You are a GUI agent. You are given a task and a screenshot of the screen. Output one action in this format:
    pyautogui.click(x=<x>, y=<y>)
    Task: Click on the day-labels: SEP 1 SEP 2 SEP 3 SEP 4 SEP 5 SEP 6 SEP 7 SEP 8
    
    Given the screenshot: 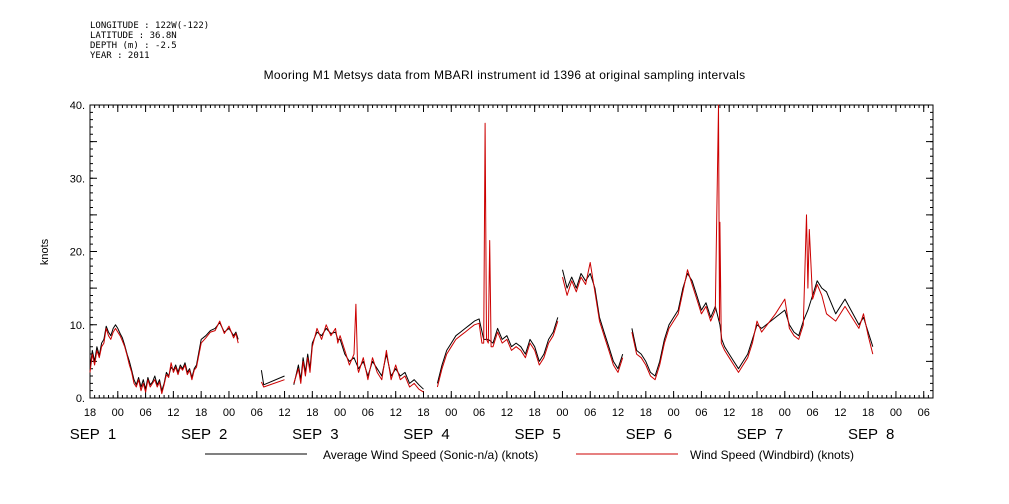 What is the action you would take?
    pyautogui.click(x=482, y=434)
    